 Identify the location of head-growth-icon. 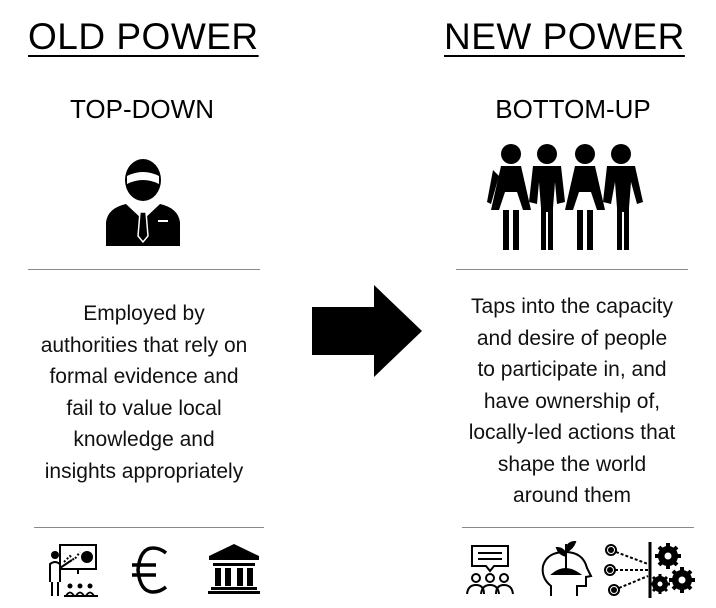
(566, 569).